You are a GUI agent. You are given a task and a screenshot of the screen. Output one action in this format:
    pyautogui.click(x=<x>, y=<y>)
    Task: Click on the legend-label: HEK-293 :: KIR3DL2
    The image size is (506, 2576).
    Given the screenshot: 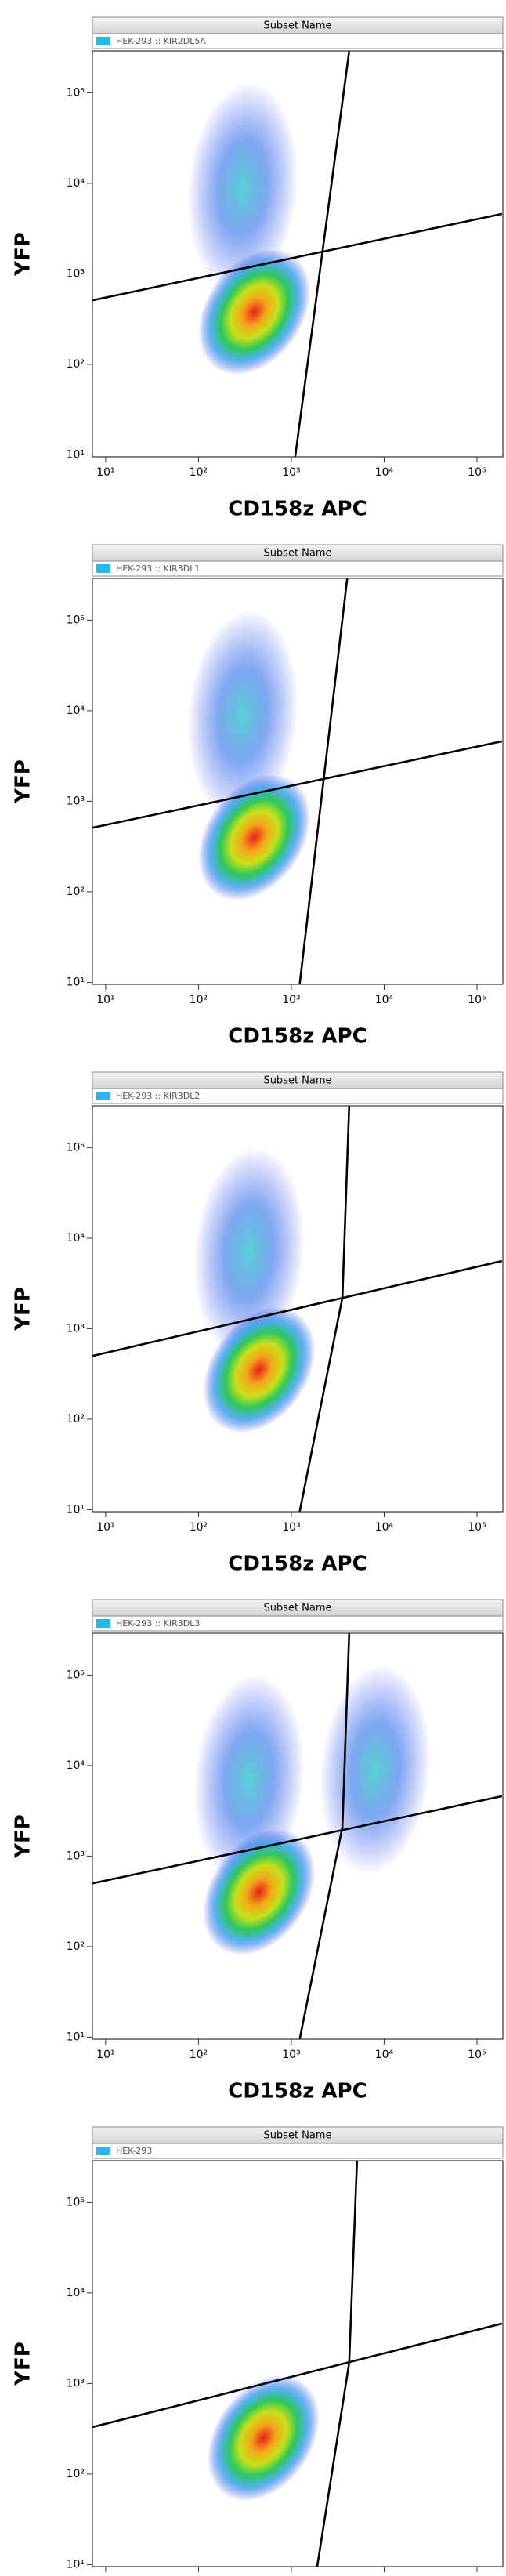 What is the action you would take?
    pyautogui.click(x=158, y=1096)
    